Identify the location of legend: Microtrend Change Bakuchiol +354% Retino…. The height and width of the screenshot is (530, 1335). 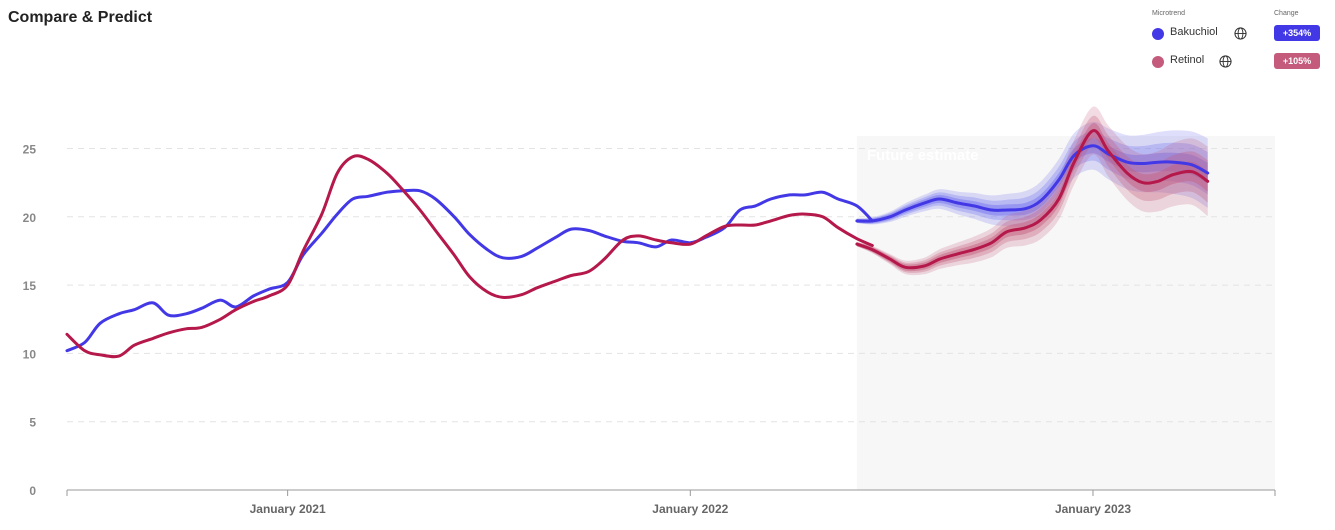
(1238, 43).